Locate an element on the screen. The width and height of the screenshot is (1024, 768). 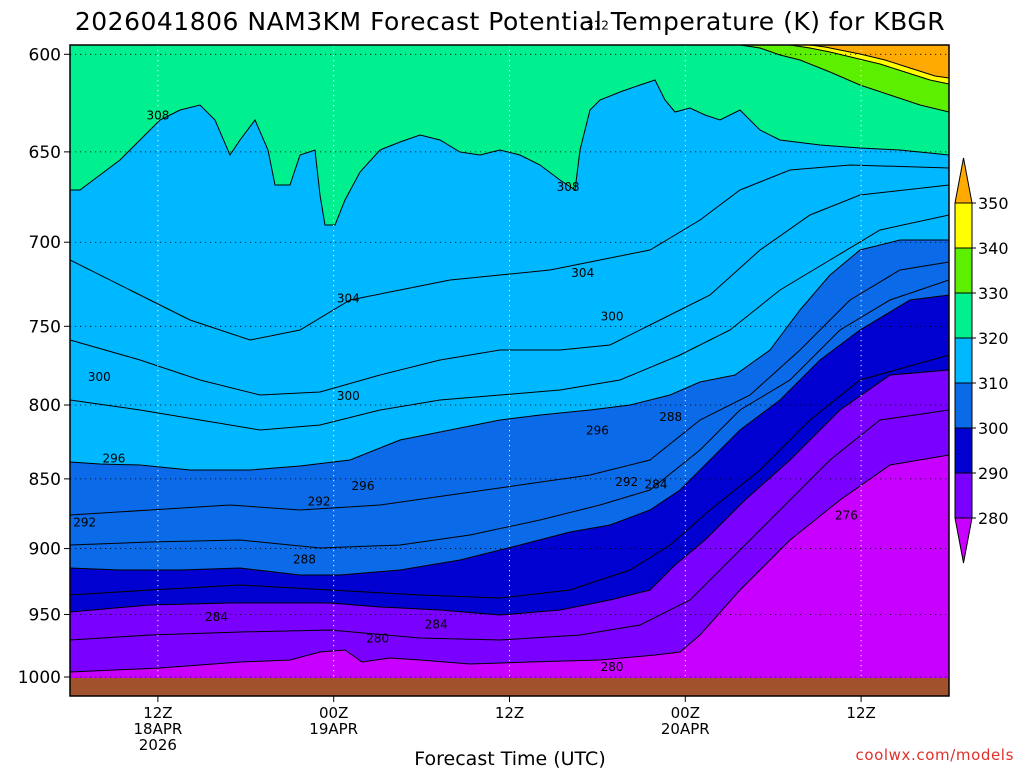
colorbar-label: 350 is located at coordinates (993, 203).